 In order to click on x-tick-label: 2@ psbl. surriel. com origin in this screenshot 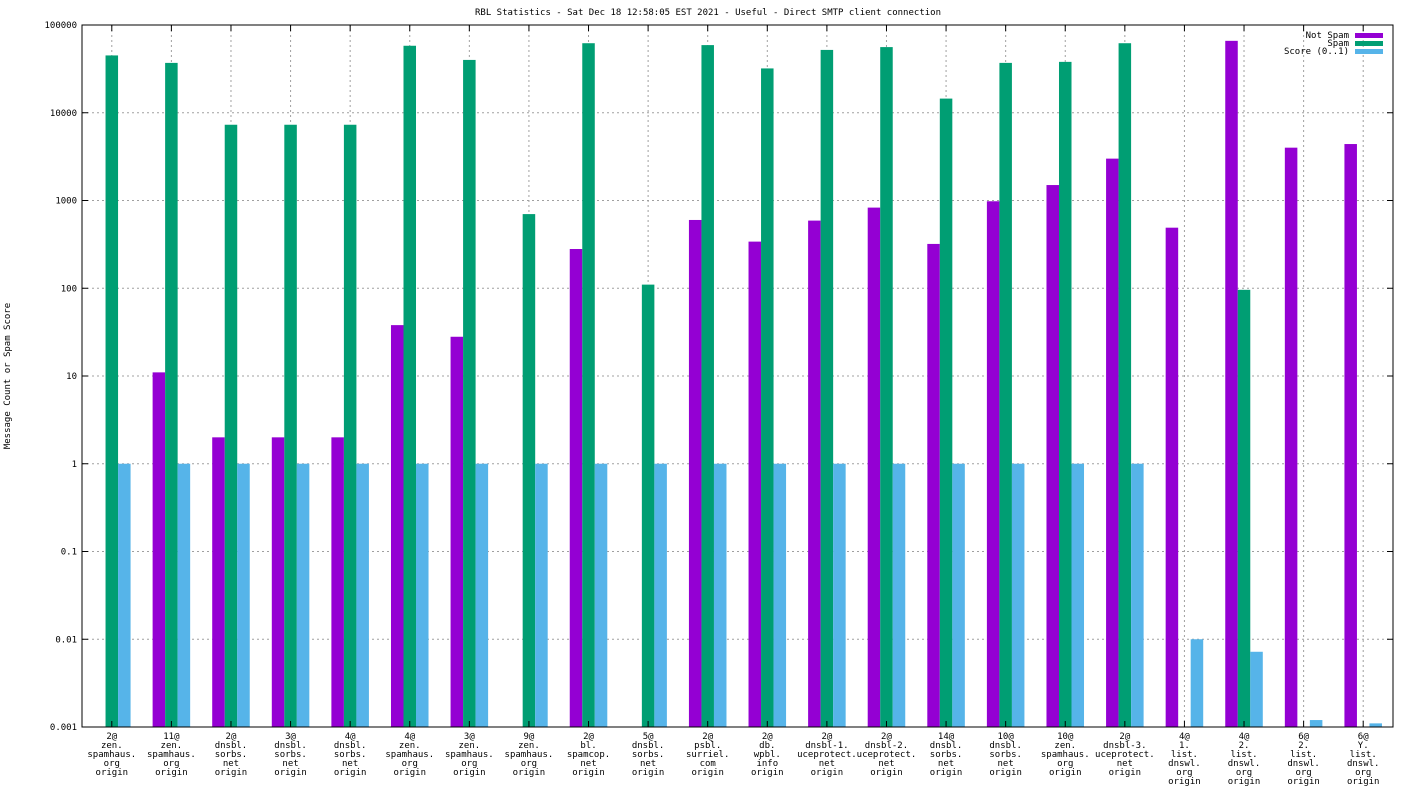, I will do `click(707, 755)`.